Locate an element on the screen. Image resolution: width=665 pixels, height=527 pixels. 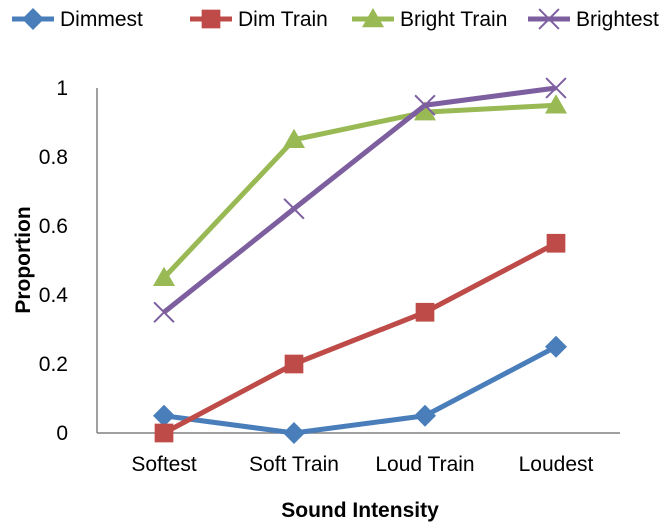
legend-item: Bright Train is located at coordinates (429, 19).